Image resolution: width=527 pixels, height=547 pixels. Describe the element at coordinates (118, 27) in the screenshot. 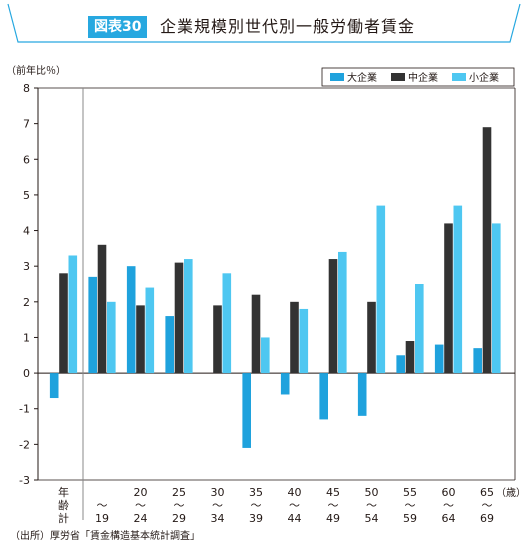

I see `figure-number-badge: 図表30` at that location.